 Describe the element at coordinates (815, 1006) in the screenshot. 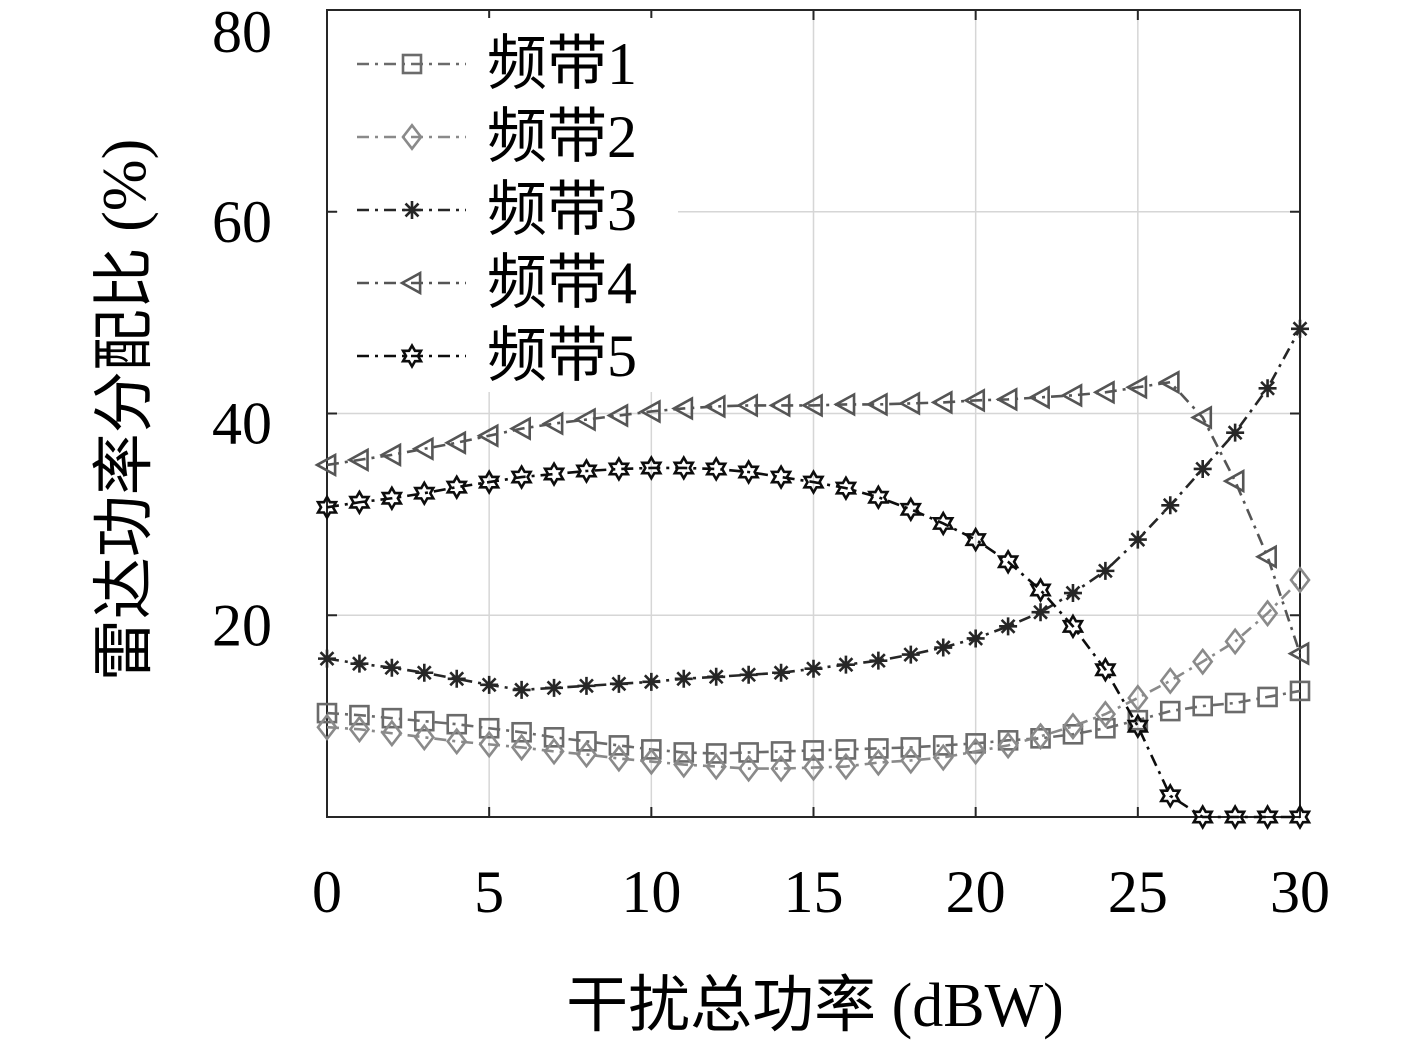

I see `x-axis-label: 干扰总功率 (dBW)` at that location.